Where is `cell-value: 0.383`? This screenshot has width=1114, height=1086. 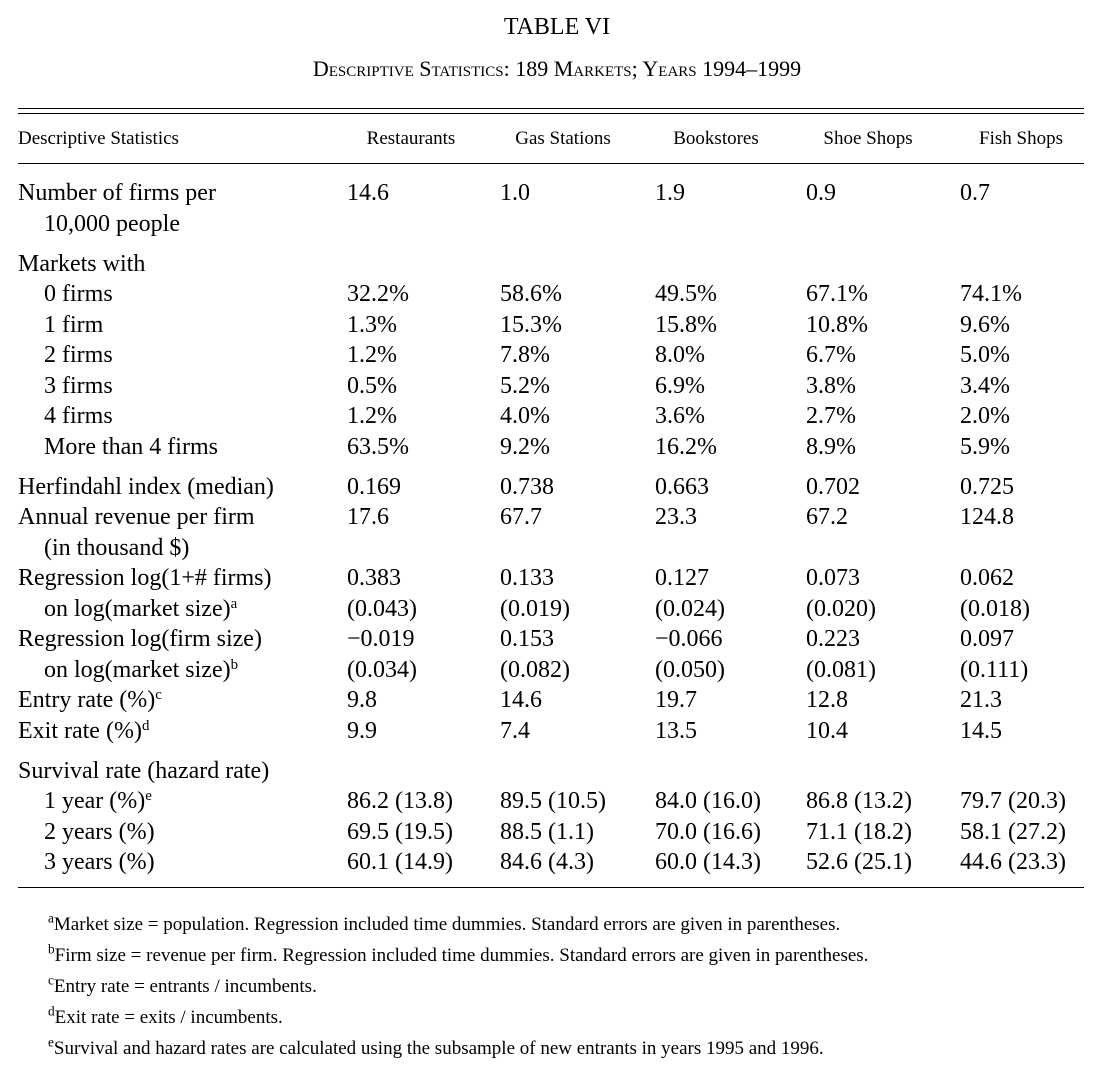
cell-value: 0.383 is located at coordinates (374, 578).